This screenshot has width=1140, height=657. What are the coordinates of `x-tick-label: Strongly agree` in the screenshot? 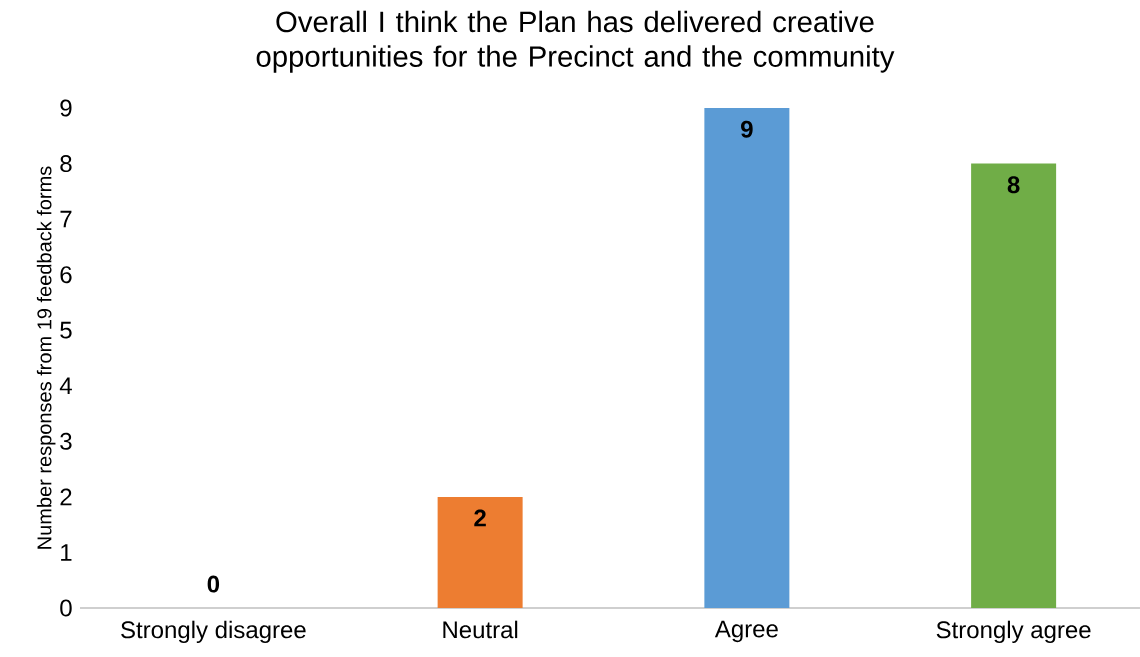 It's located at (1013, 632).